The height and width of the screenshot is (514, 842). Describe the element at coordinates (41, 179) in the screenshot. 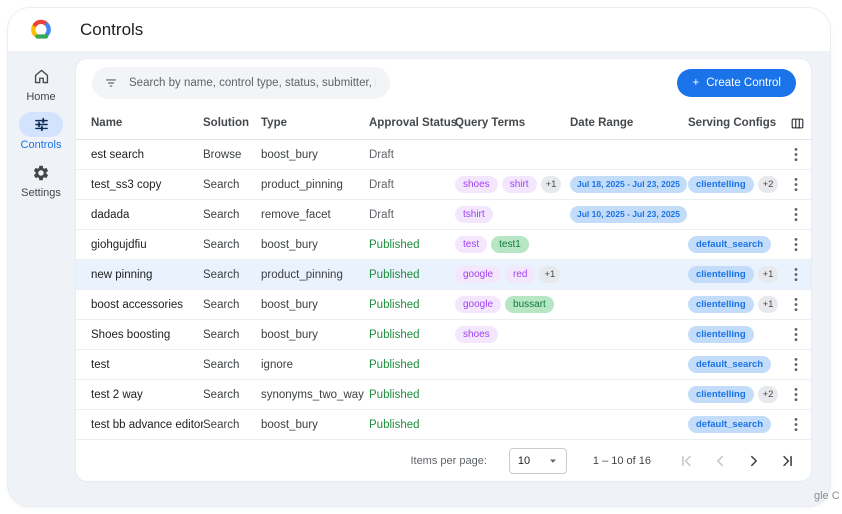

I see `sidebar-item-settings: Settings` at that location.